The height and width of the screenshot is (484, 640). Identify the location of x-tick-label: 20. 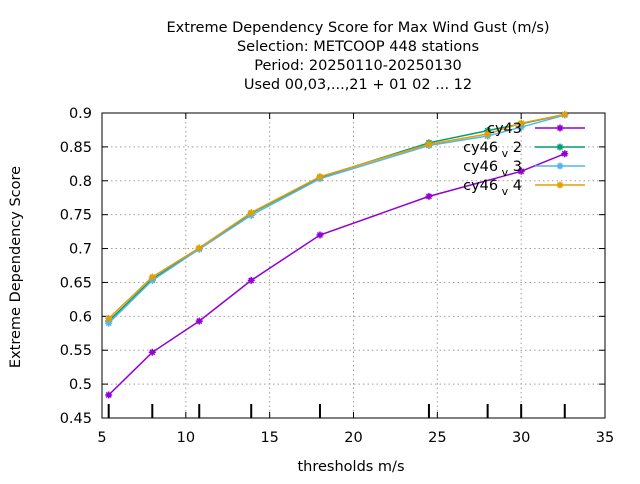
(353, 438).